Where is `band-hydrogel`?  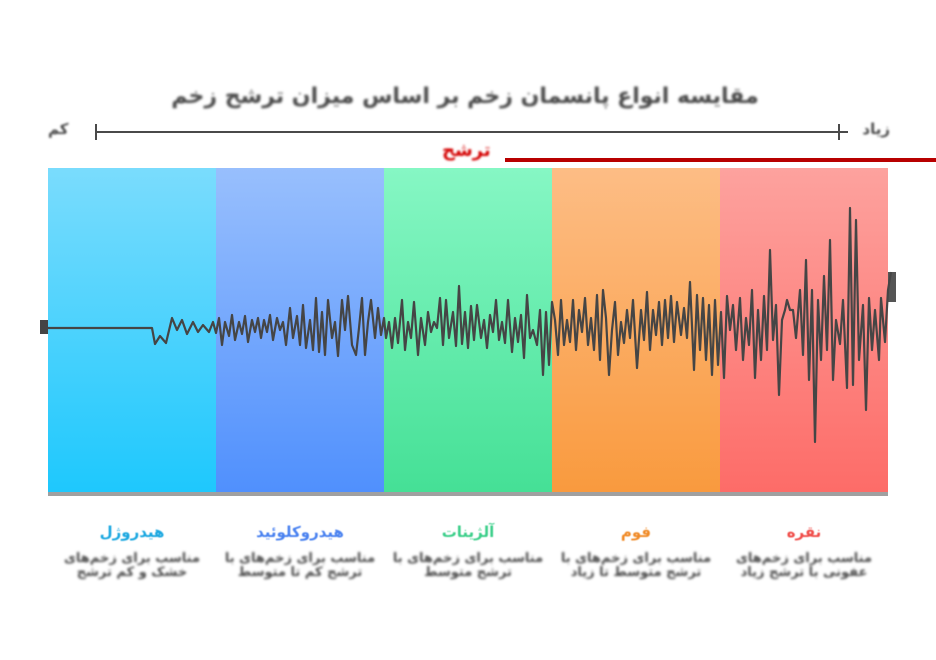
band-hydrogel is located at coordinates (132, 330).